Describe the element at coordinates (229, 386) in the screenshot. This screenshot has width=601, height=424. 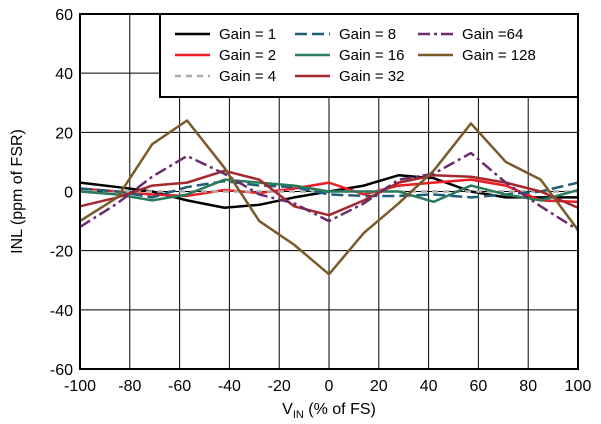
I see `x-tick-label: -40` at that location.